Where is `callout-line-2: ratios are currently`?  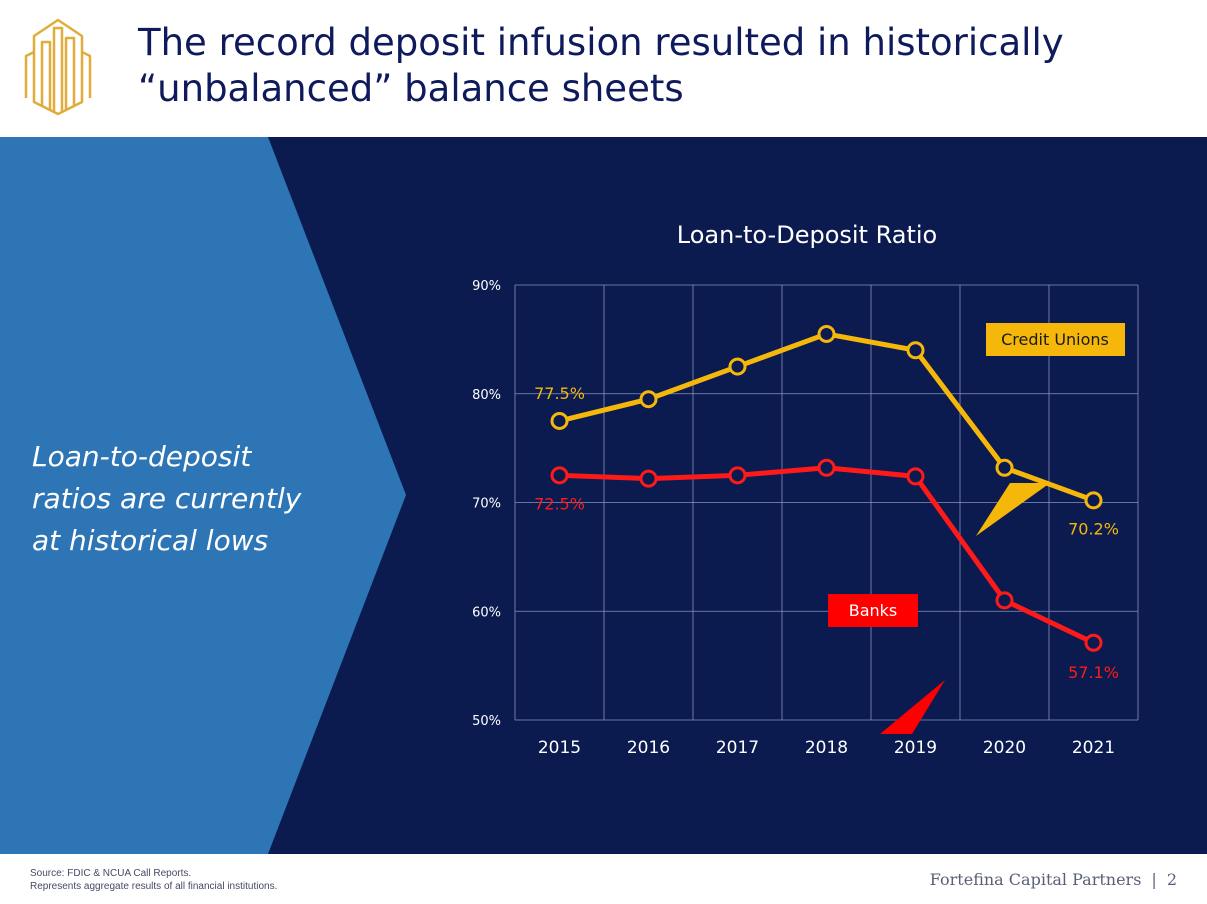
callout-line-2: ratios are currently is located at coordinates (167, 498).